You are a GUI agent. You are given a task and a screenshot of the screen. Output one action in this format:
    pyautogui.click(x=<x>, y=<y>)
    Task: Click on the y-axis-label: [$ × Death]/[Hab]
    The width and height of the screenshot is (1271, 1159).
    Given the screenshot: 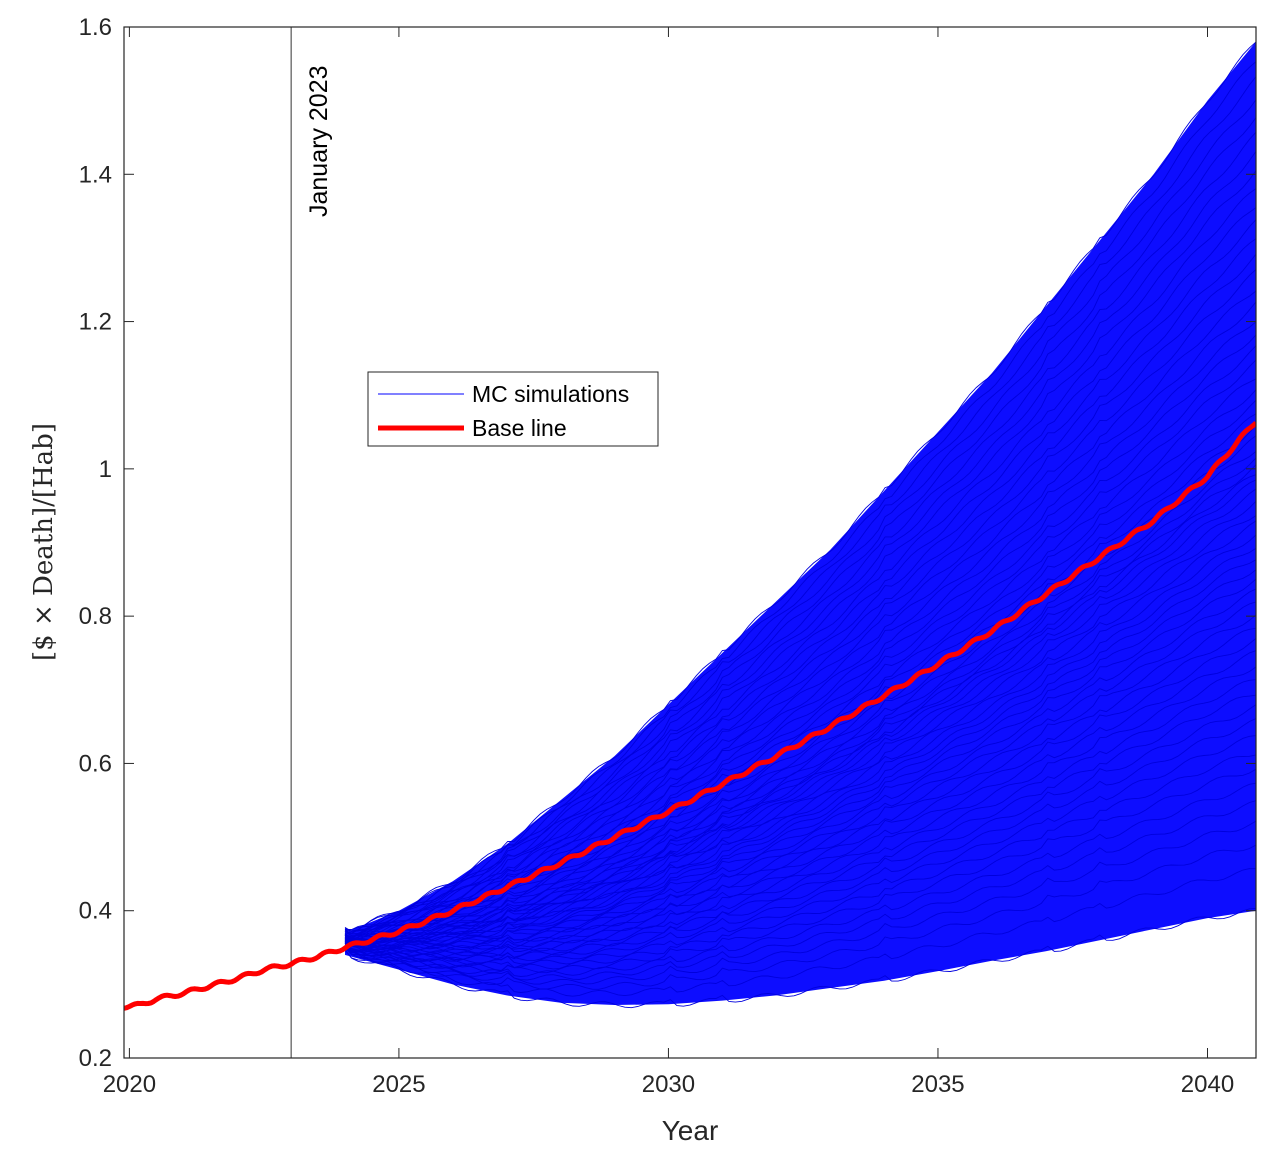 What is the action you would take?
    pyautogui.click(x=44, y=542)
    